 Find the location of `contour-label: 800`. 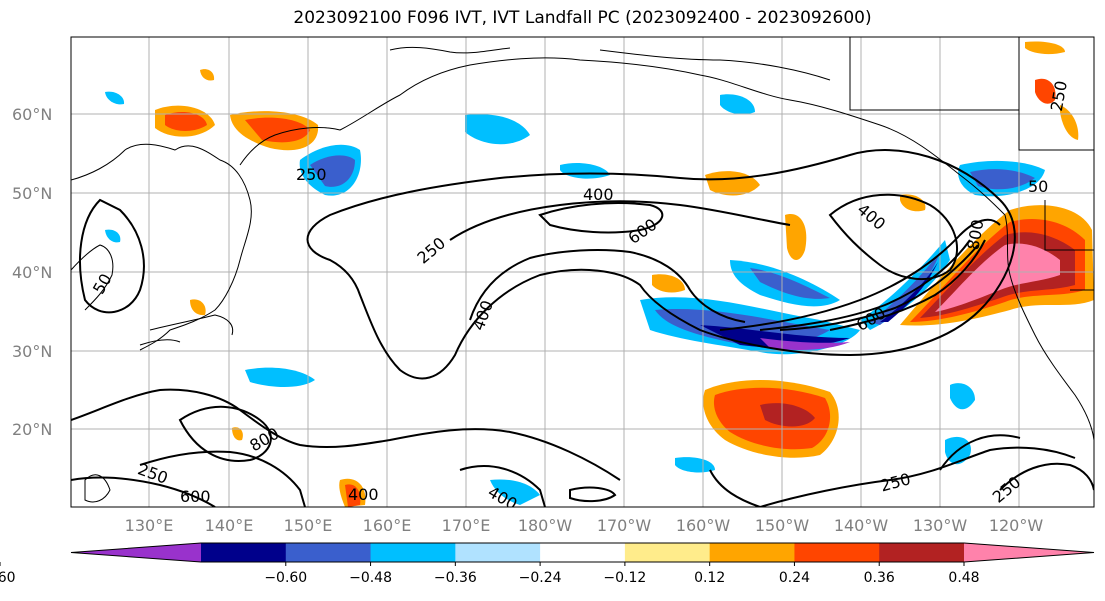

contour-label: 800 is located at coordinates (264, 440).